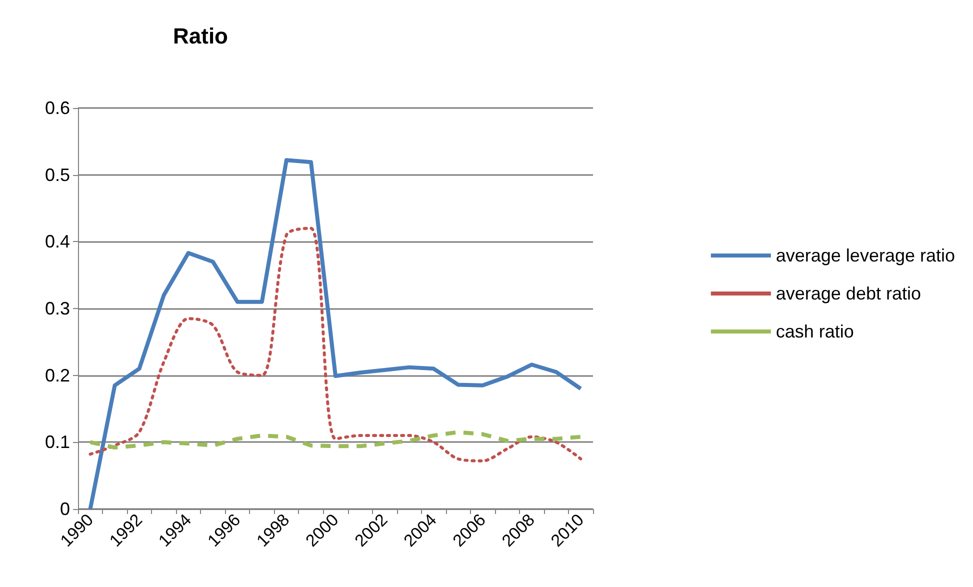  What do you see at coordinates (57, 308) in the screenshot?
I see `y-tick-label: 0.3` at bounding box center [57, 308].